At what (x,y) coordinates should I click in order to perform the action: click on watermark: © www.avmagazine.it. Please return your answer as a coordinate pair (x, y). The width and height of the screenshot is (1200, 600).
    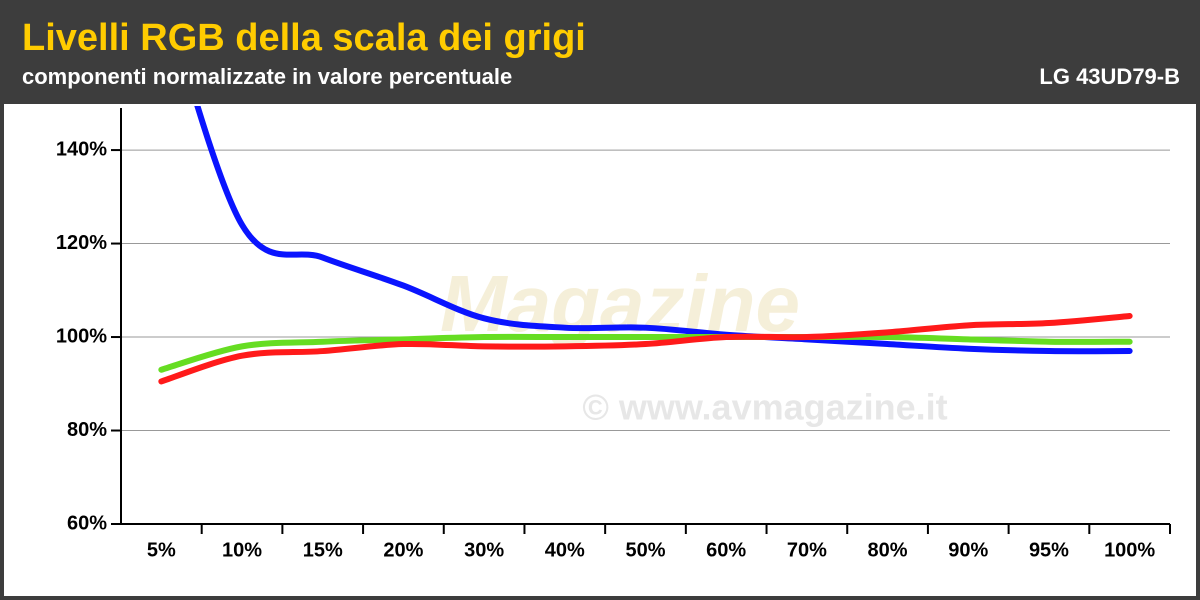
    Looking at the image, I should click on (764, 407).